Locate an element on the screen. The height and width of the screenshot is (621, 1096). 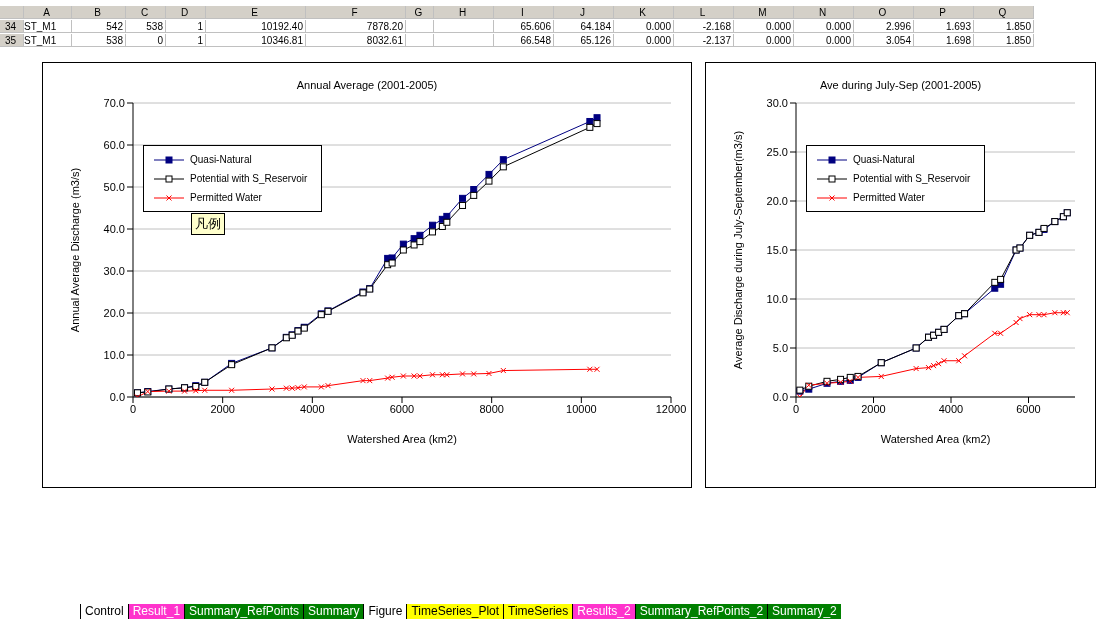
spreadsheet-cell: 35 is located at coordinates (12, 40).